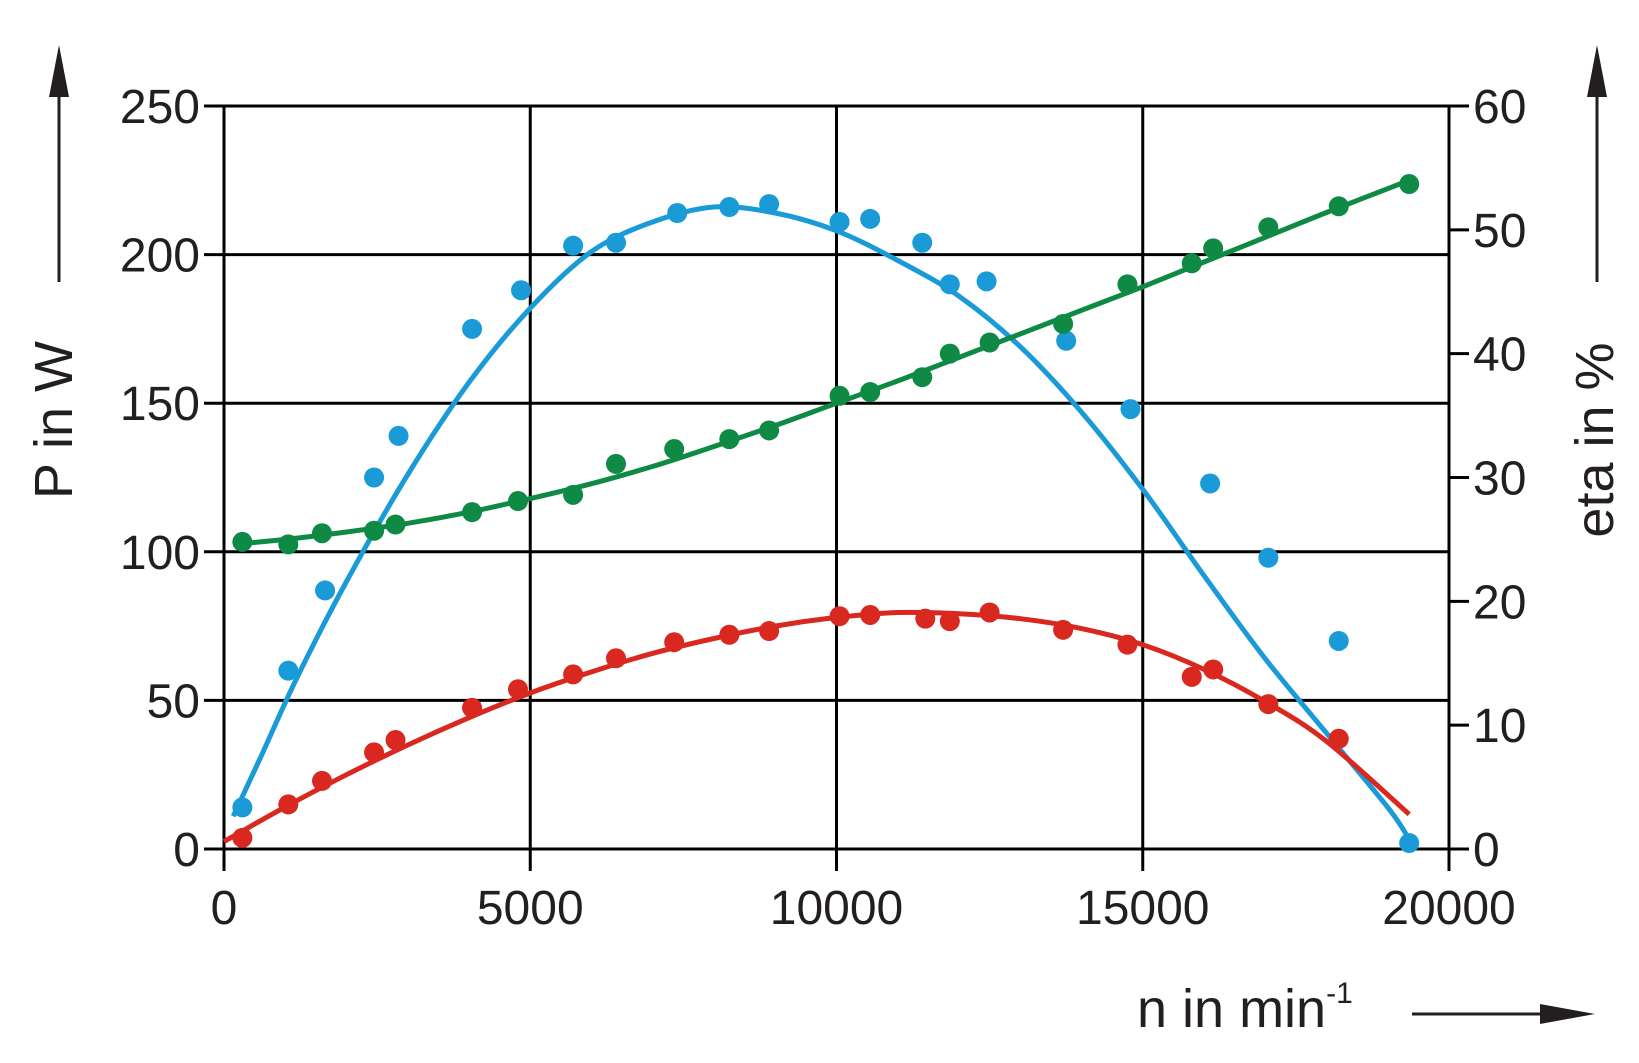 This screenshot has width=1639, height=1063. What do you see at coordinates (1231, 1009) in the screenshot?
I see `x-axis-title-main: n in min` at bounding box center [1231, 1009].